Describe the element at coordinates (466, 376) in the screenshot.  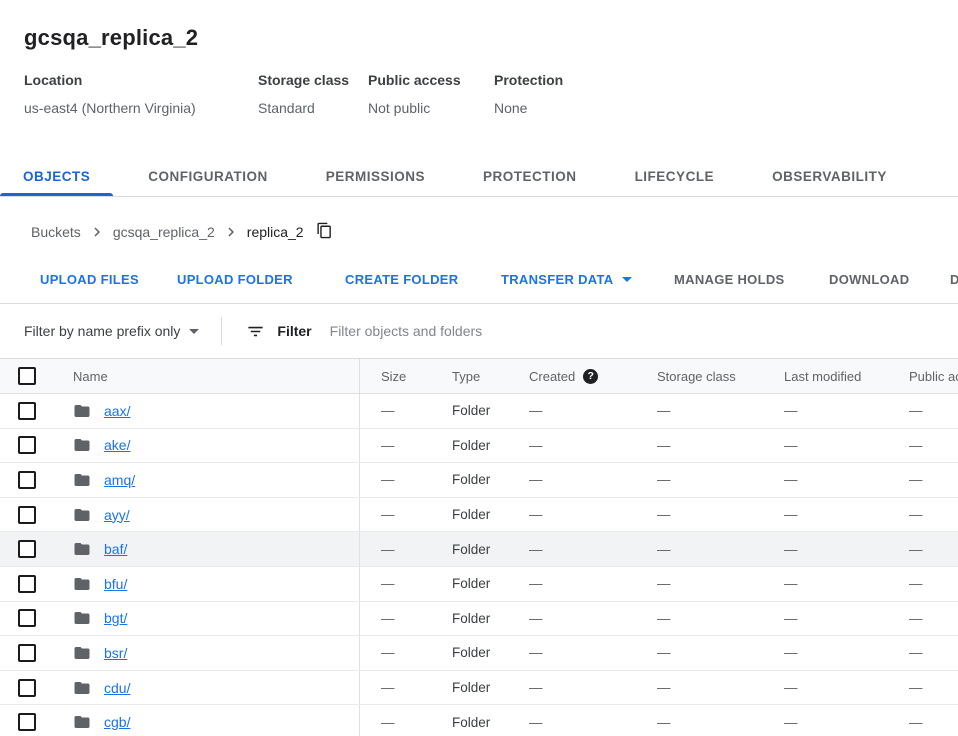
I see `column-header-type: Type` at that location.